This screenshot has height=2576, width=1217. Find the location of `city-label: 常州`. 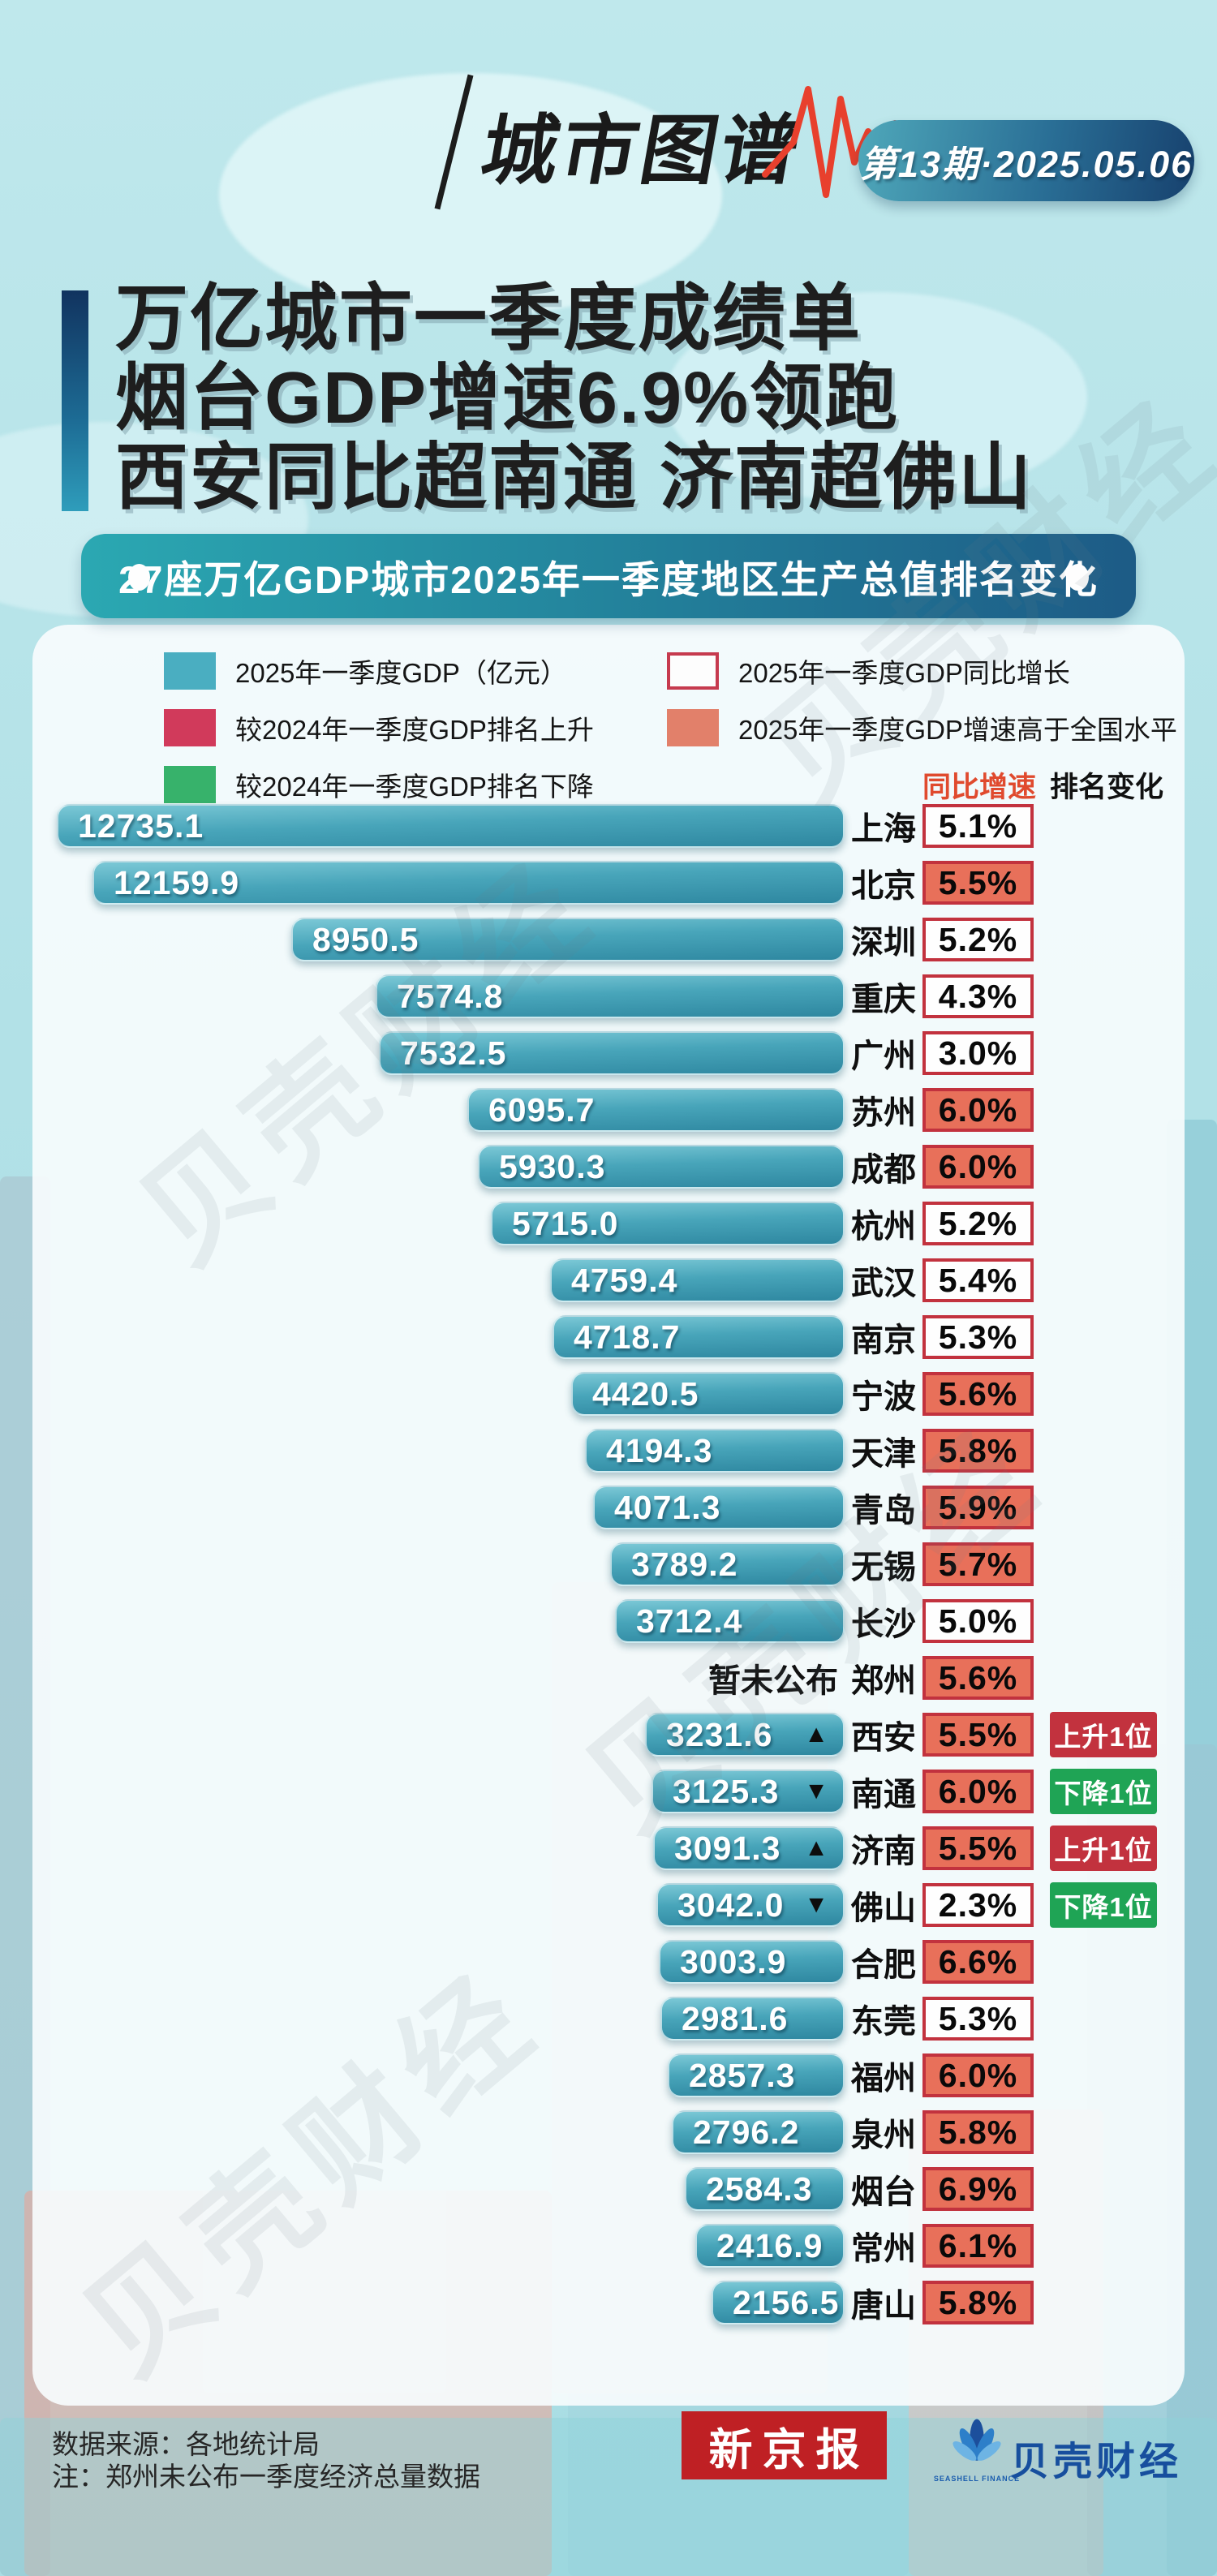

city-label: 常州 is located at coordinates (883, 2249).